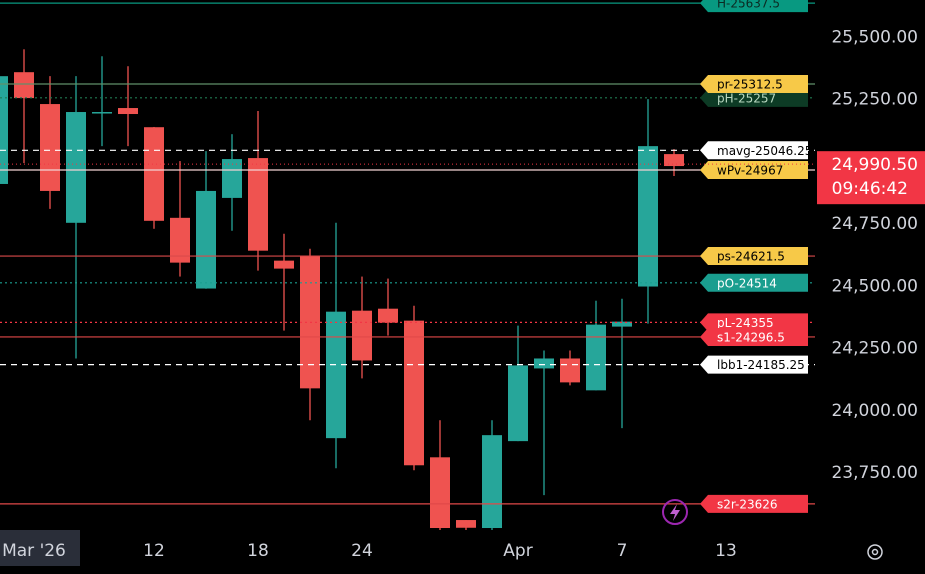  What do you see at coordinates (154, 551) in the screenshot?
I see `x-tick-label: 12` at bounding box center [154, 551].